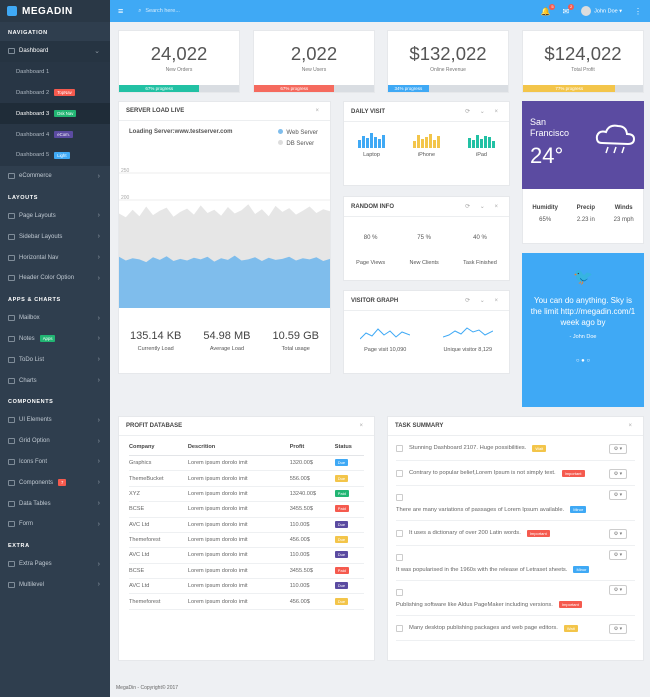 This screenshot has width=650, height=697. Describe the element at coordinates (548, 9) in the screenshot. I see `bell-icon: 🔔 5` at that location.